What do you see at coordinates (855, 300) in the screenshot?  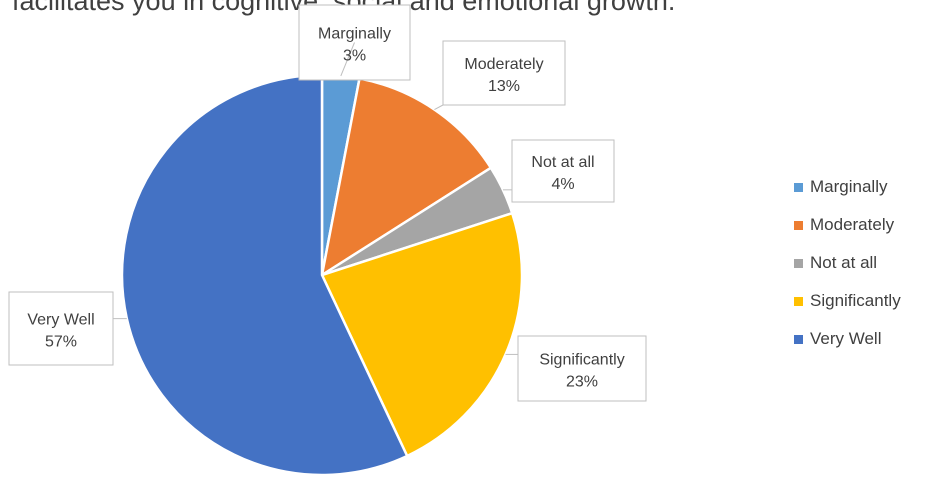 I see `legend-label: Significantly` at bounding box center [855, 300].